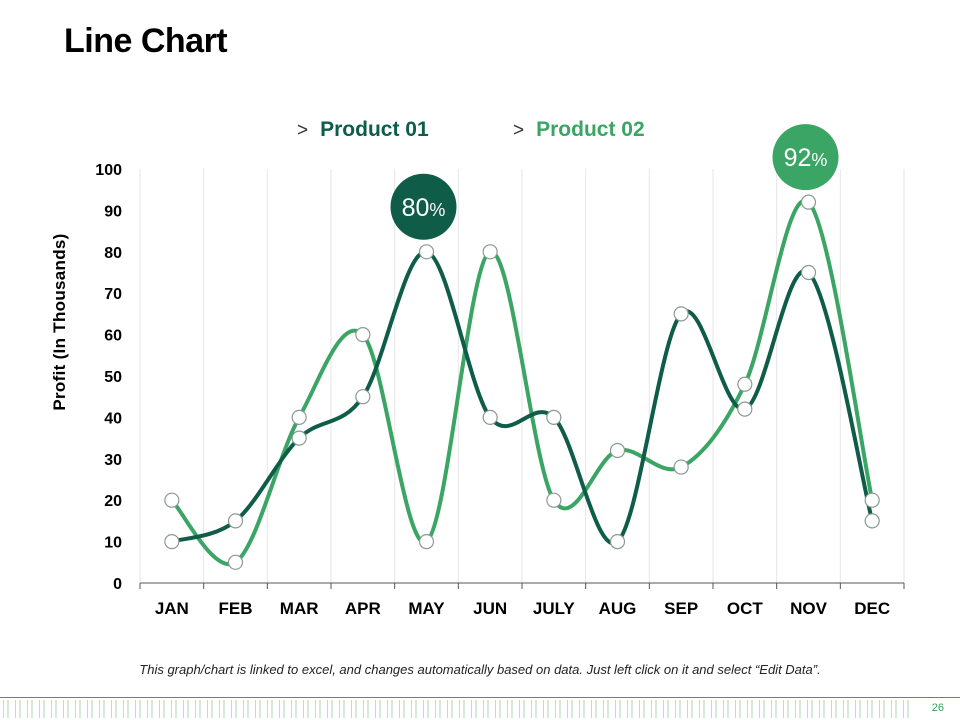 The image size is (960, 720). Describe the element at coordinates (363, 608) in the screenshot. I see `x-tick-label: APR` at that location.